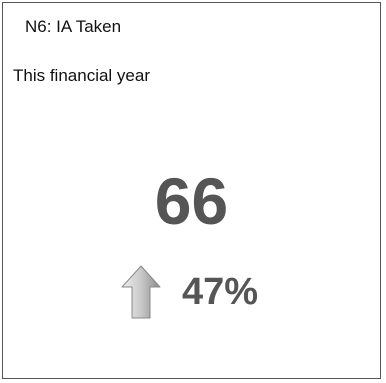 Image resolution: width=386 pixels, height=383 pixels. Describe the element at coordinates (220, 292) in the screenshot. I see `change-percent: 47%` at that location.